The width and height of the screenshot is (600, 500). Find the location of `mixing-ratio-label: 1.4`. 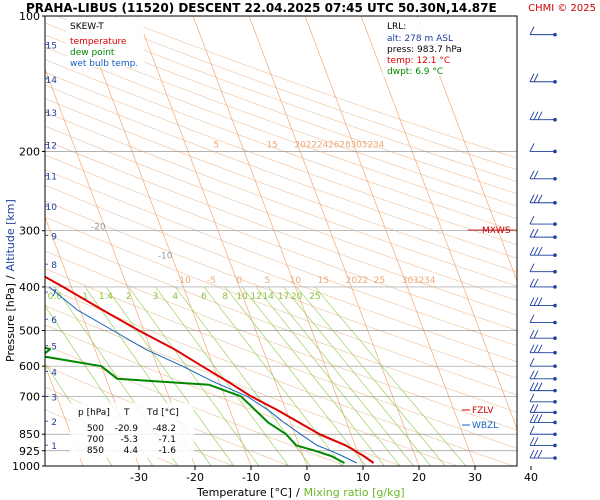

mixing-ratio-label: 1.4 is located at coordinates (106, 297).